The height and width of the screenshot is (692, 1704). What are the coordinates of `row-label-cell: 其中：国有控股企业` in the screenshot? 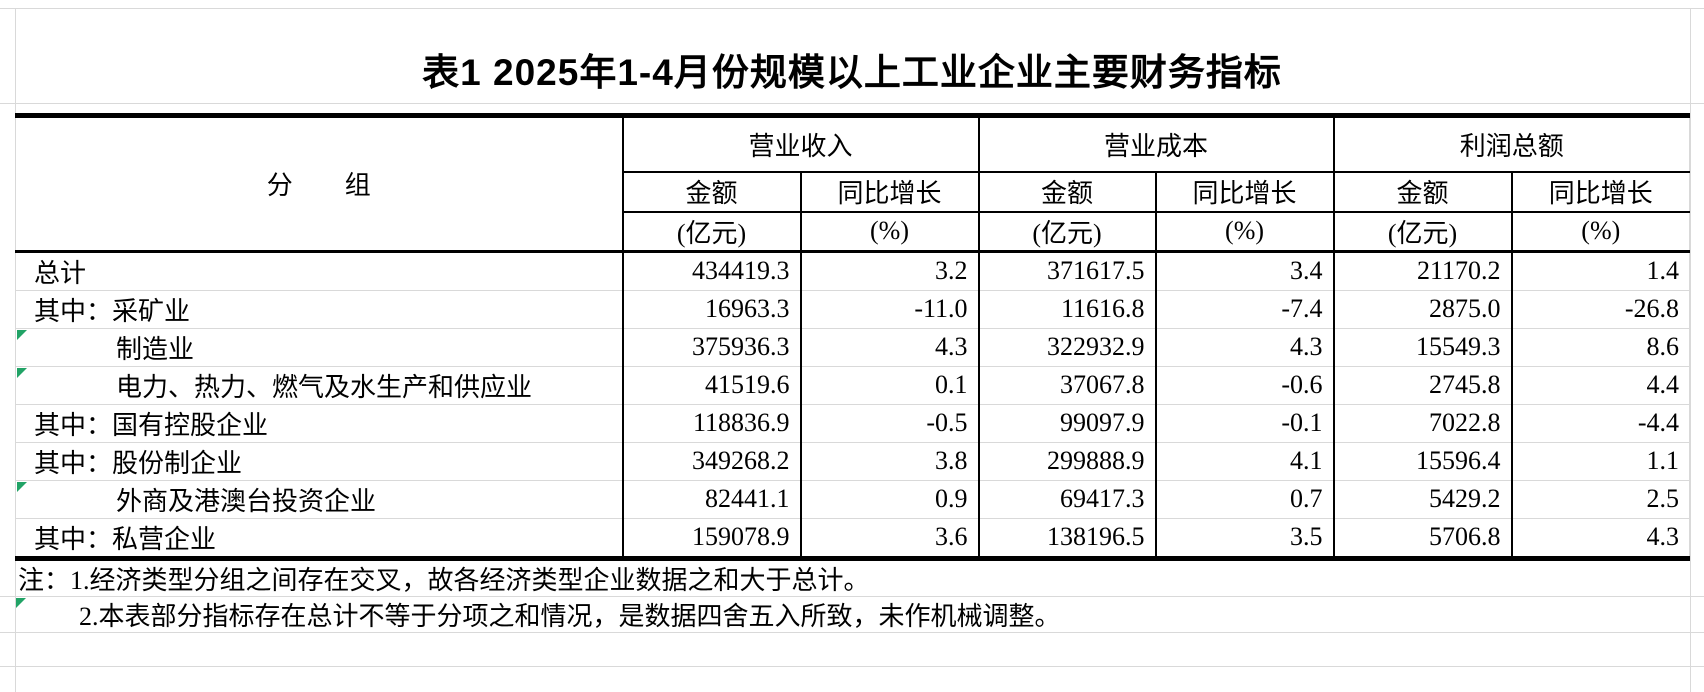 It's located at (319, 423).